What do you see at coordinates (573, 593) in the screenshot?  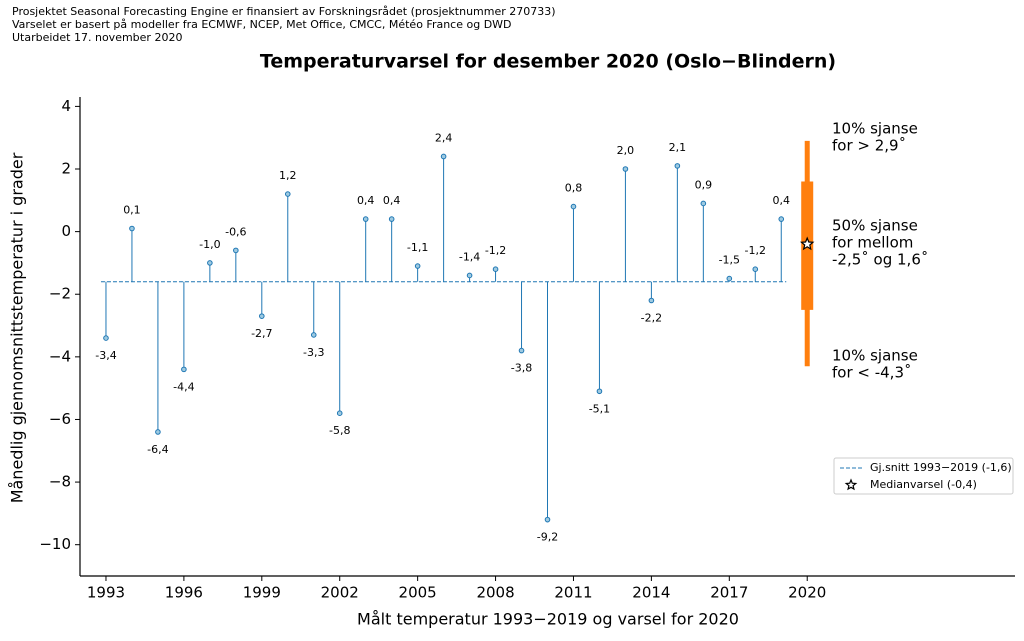 I see `x-tick-label: 2011` at bounding box center [573, 593].